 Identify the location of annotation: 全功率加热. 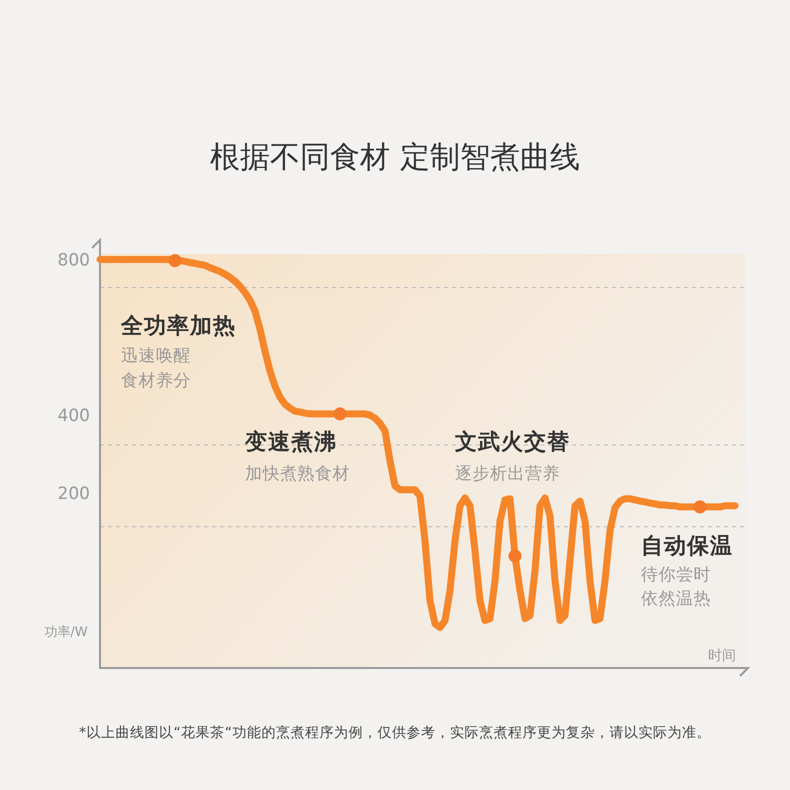
(178, 326).